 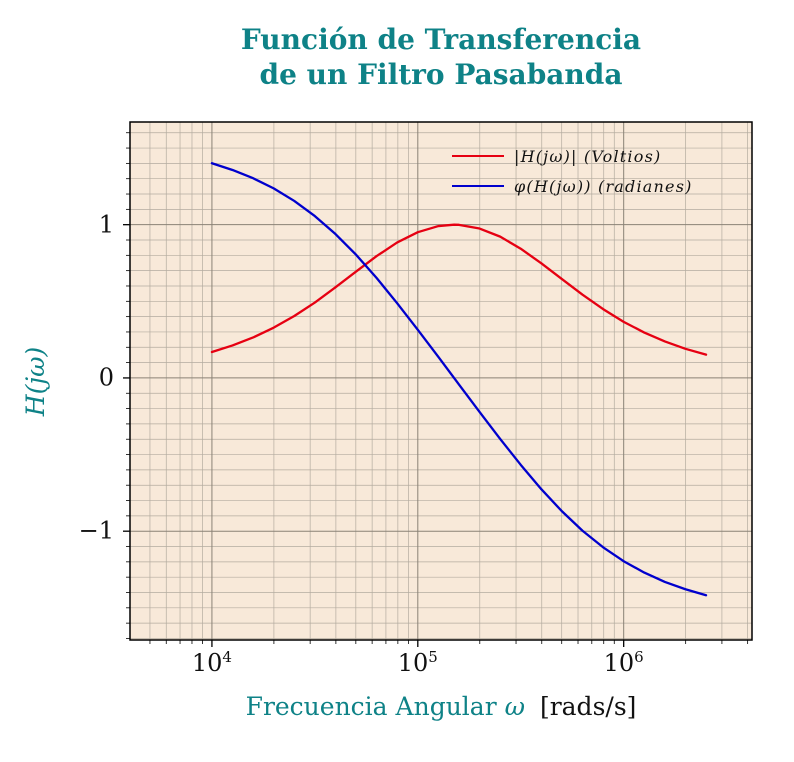 What do you see at coordinates (478, 186) in the screenshot?
I see `phase-line-swatch` at bounding box center [478, 186].